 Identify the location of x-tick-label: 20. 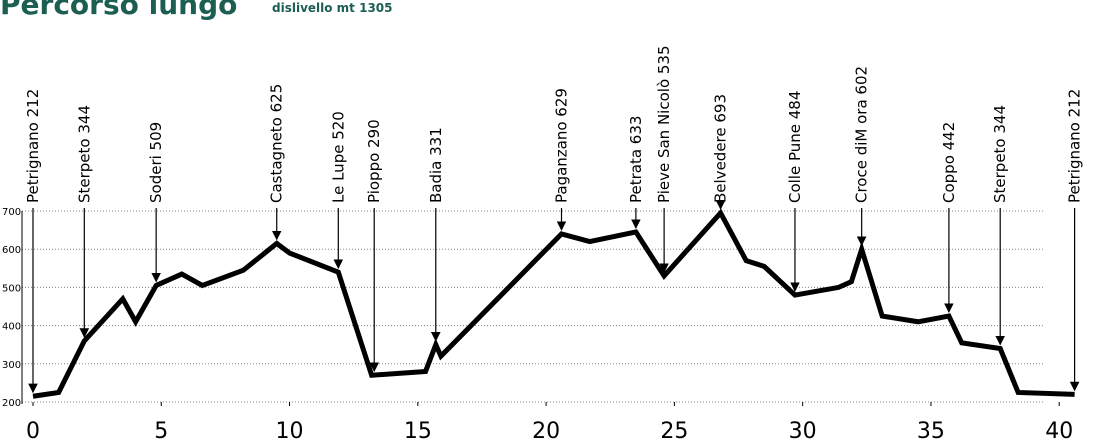
(546, 430).